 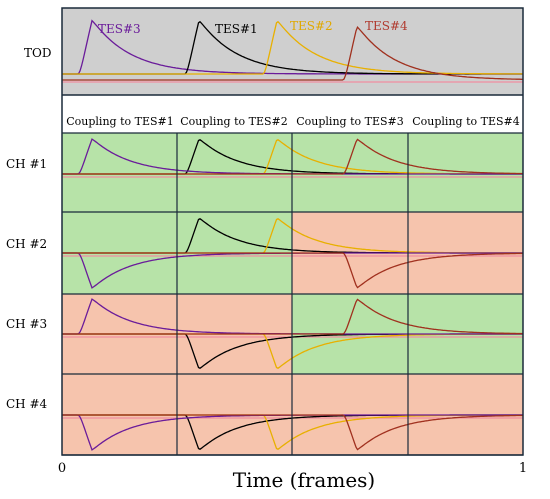 I want to click on coupling-header-2: Coupling to TES#2, so click(x=233, y=121).